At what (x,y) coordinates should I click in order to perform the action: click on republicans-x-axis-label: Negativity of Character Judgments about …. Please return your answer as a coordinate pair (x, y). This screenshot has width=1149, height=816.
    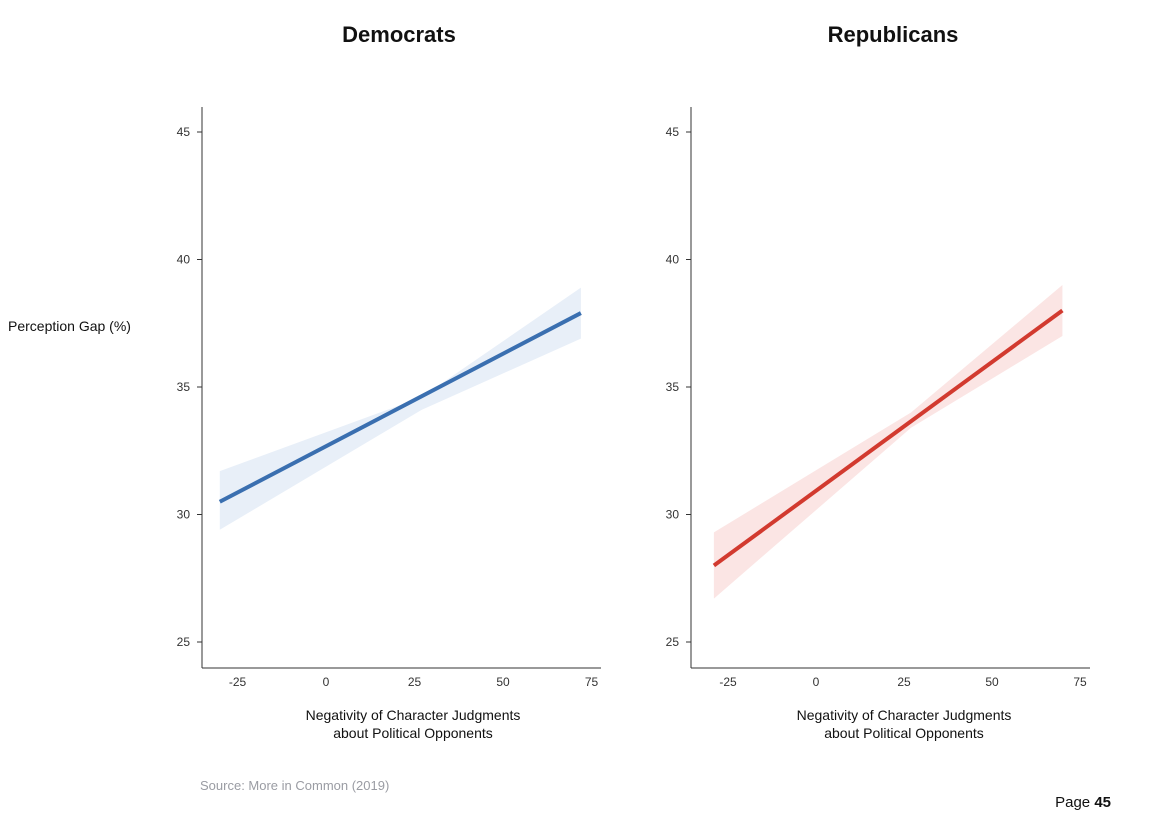
    Looking at the image, I should click on (904, 724).